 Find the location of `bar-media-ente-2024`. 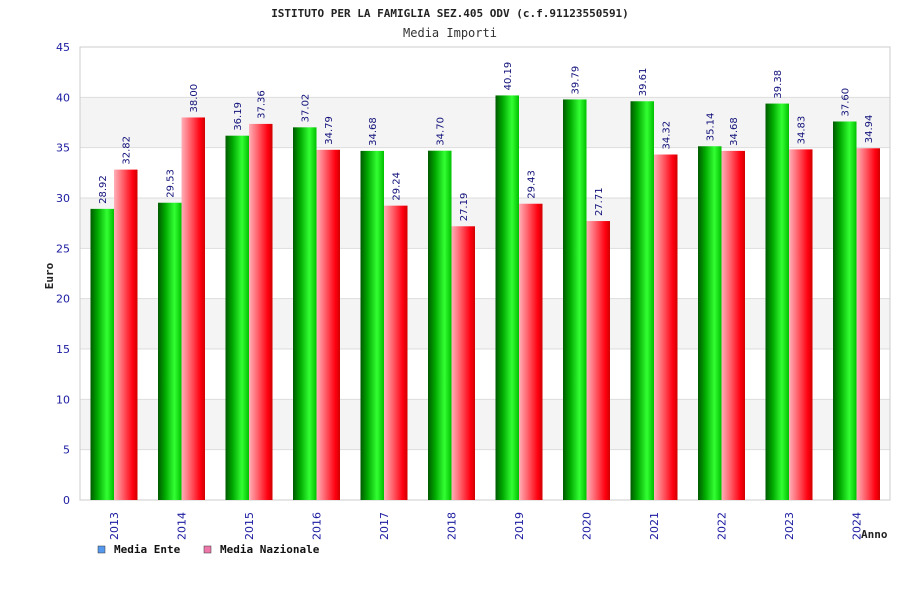

bar-media-ente-2024 is located at coordinates (845, 310).